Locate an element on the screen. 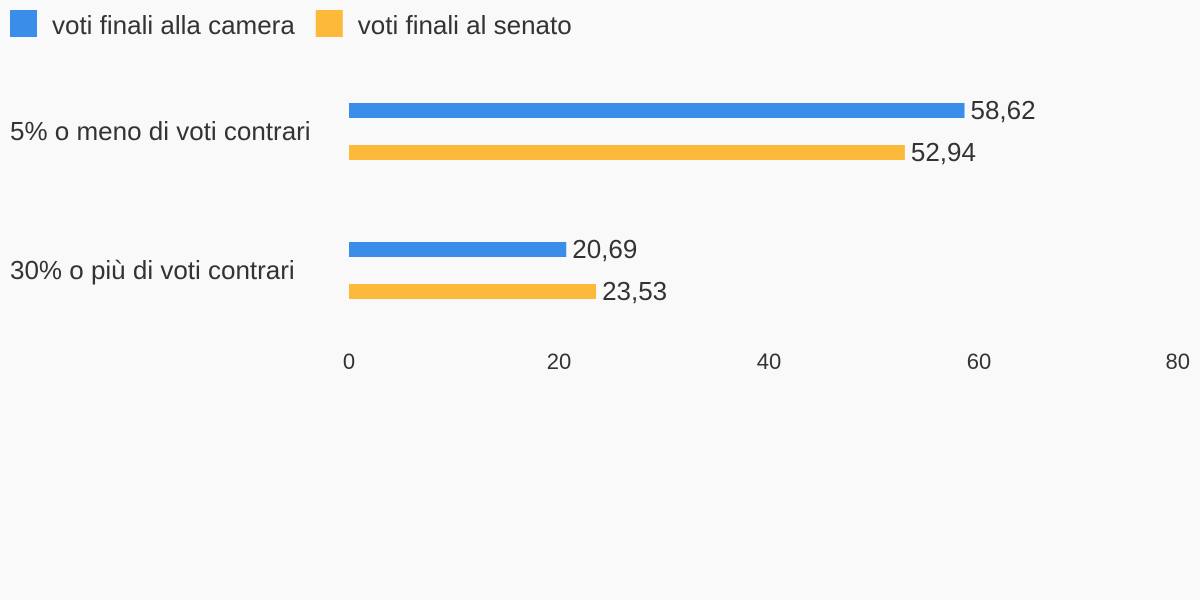 This screenshot has height=600, width=1200. x-tick-label: 20 is located at coordinates (559, 361).